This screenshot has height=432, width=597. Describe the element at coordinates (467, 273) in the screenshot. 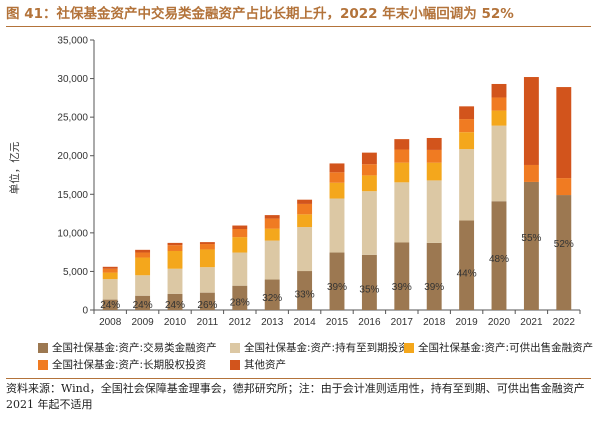

I see `share-label-2019: 44%` at that location.